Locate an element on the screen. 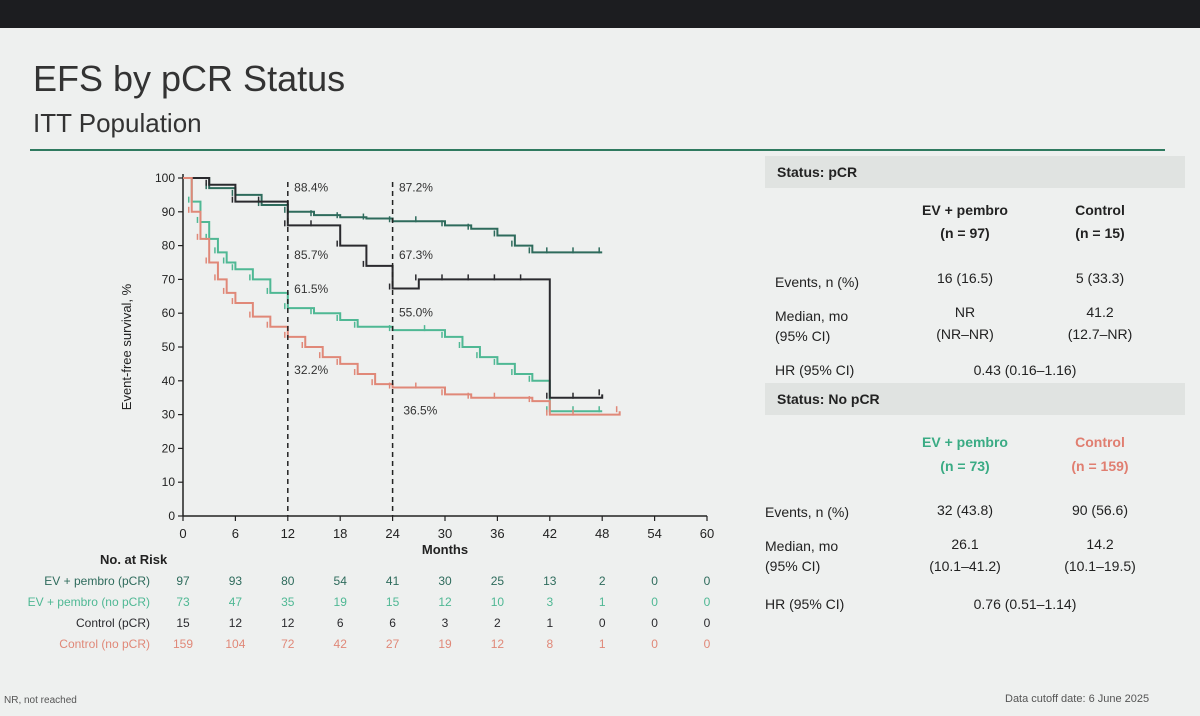 The width and height of the screenshot is (1200, 716). y-tick-label: 10 is located at coordinates (169, 482).